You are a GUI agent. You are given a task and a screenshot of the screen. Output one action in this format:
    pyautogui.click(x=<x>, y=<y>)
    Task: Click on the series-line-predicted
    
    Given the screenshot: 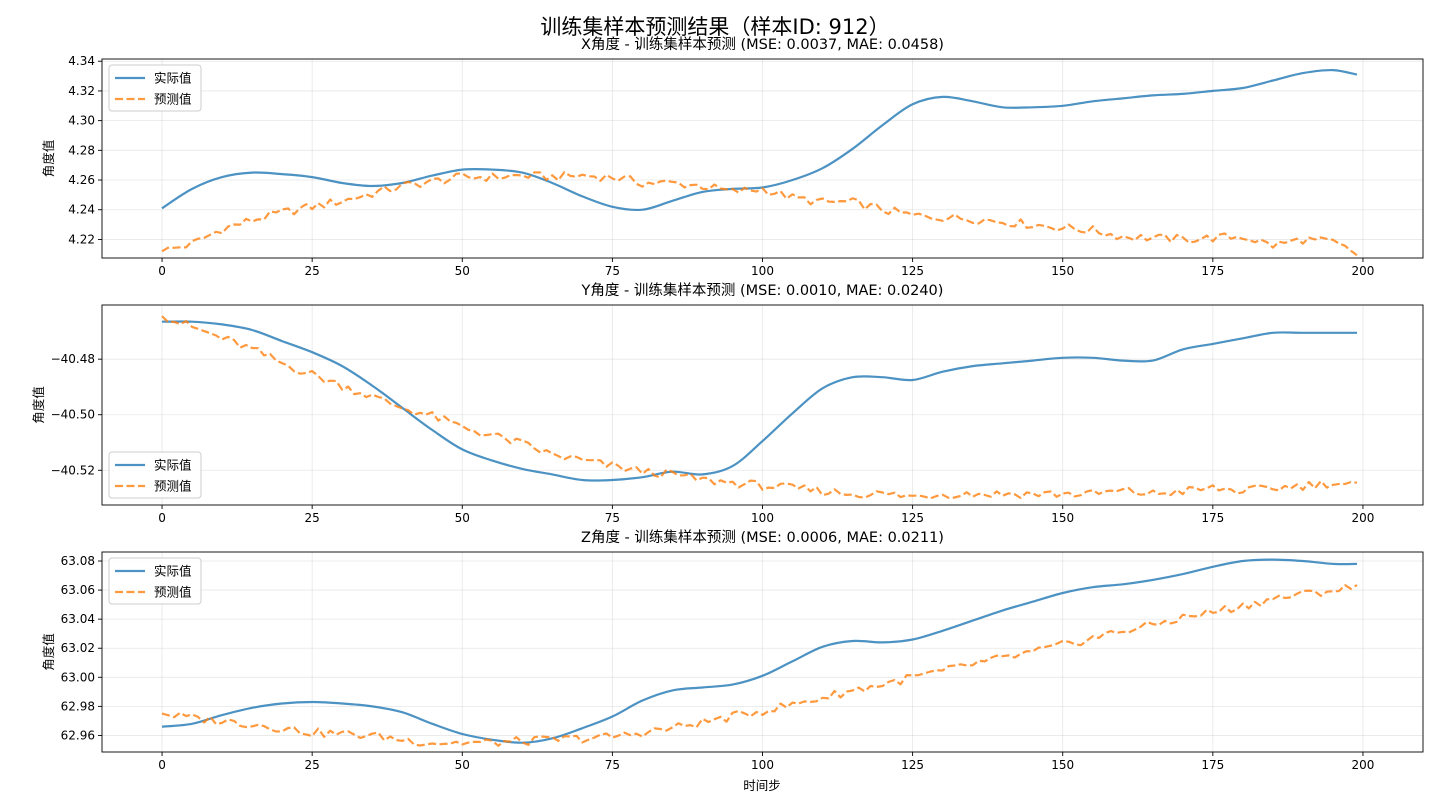 What is the action you would take?
    pyautogui.click(x=759, y=214)
    